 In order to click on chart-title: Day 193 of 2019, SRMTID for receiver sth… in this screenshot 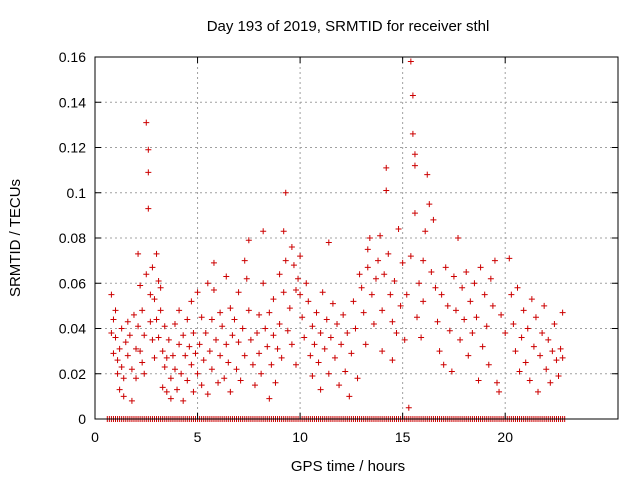, I will do `click(348, 26)`.